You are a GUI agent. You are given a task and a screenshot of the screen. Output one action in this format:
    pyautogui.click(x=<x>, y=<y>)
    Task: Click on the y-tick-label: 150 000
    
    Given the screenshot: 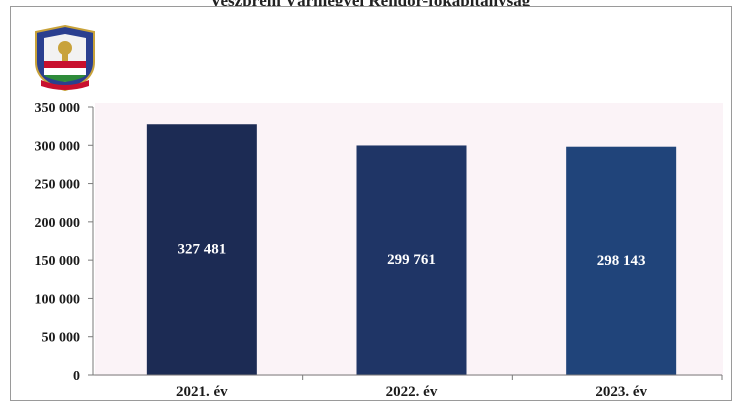 What is the action you would take?
    pyautogui.click(x=58, y=261)
    